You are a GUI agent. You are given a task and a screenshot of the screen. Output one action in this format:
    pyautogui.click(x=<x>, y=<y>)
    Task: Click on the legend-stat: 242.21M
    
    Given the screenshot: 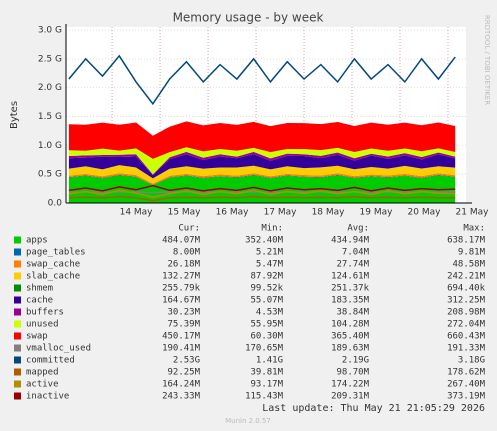 What is the action you would take?
    pyautogui.click(x=466, y=277)
    